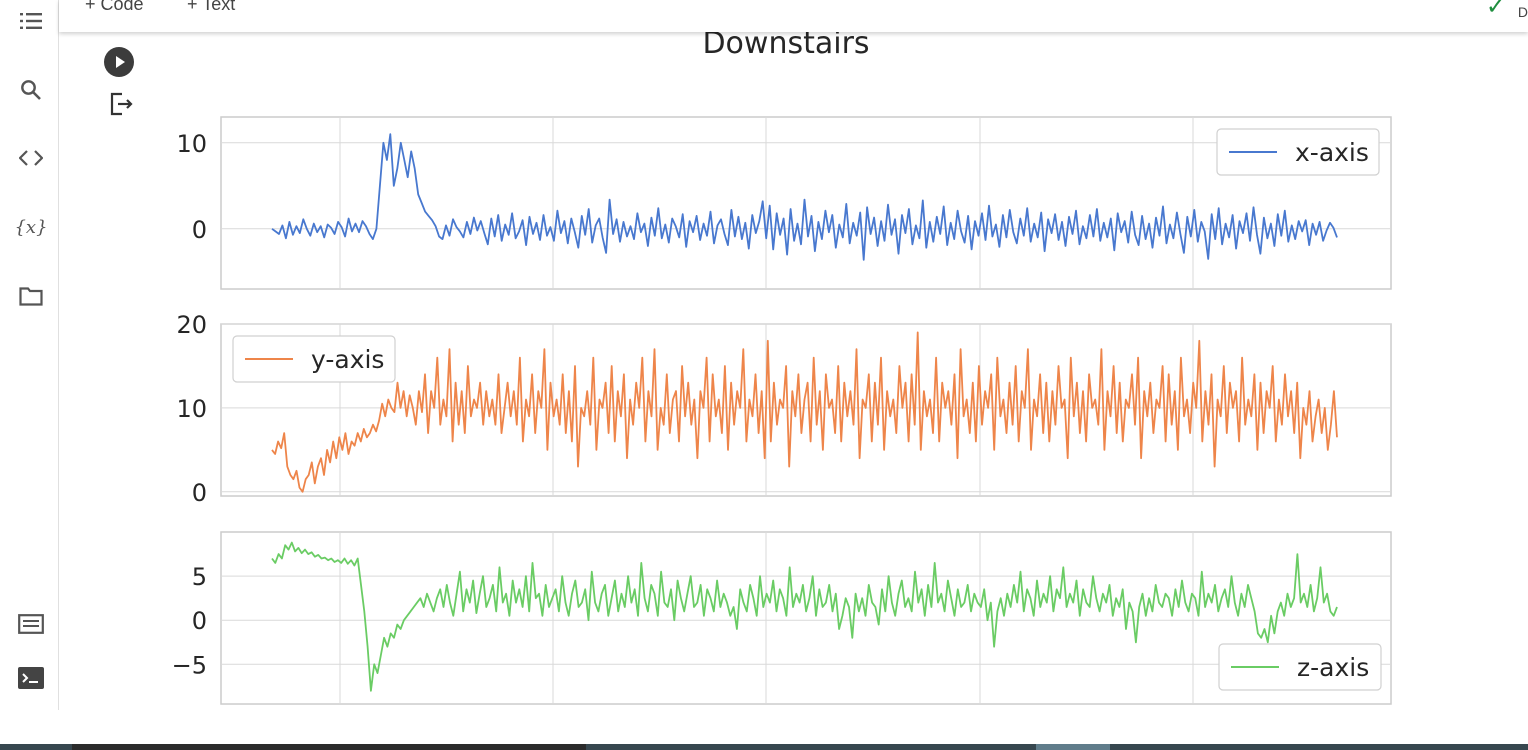 The height and width of the screenshot is (750, 1528). I want to click on add-code-button: + Code, so click(114, 7).